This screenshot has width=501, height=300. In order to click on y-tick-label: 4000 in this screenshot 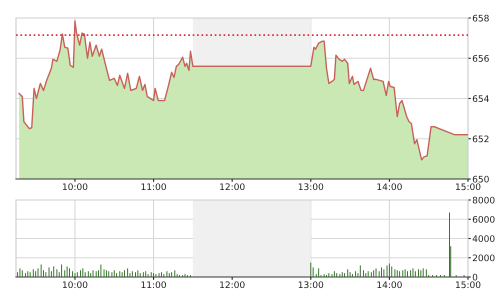, I will do `click(483, 238)`.